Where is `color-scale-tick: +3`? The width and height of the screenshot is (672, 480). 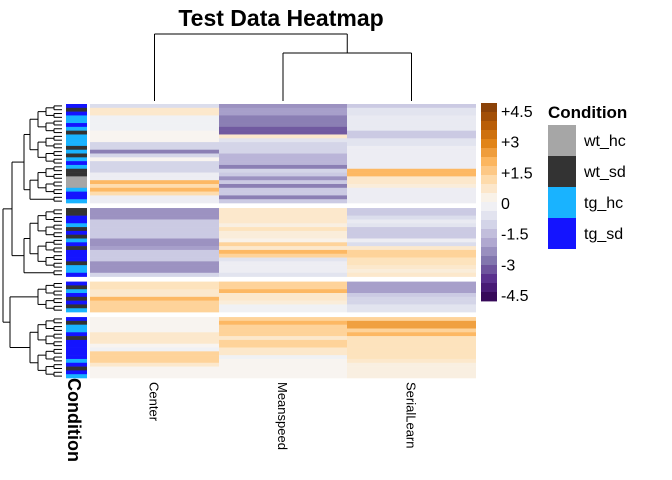 color-scale-tick: +3 is located at coordinates (510, 143).